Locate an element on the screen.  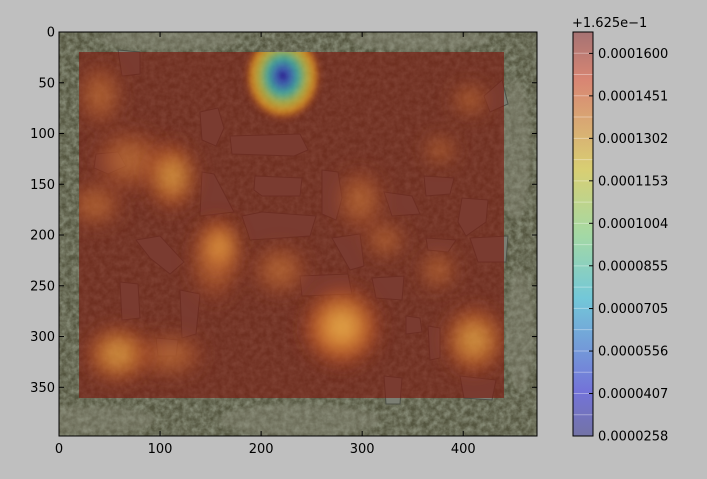
y-tick-label: 350 is located at coordinates (42, 388).